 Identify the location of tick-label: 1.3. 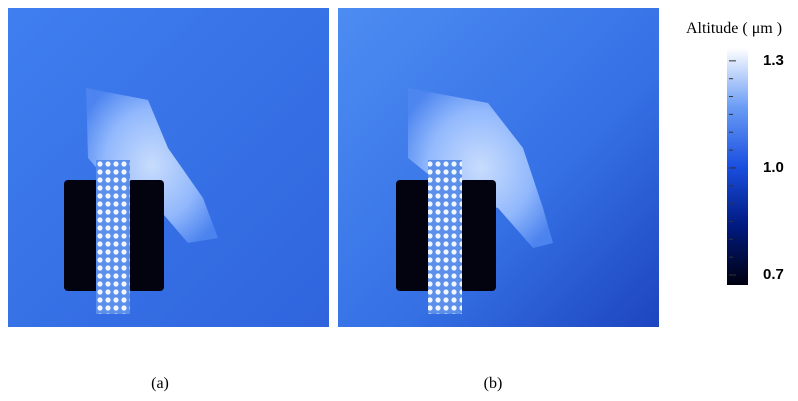
(773, 60).